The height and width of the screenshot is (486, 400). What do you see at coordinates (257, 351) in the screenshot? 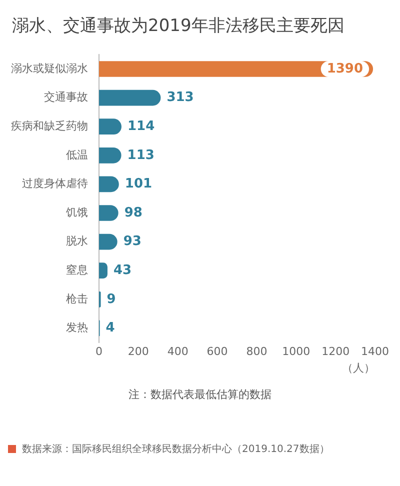
I see `x-tick-label: 800` at bounding box center [257, 351].